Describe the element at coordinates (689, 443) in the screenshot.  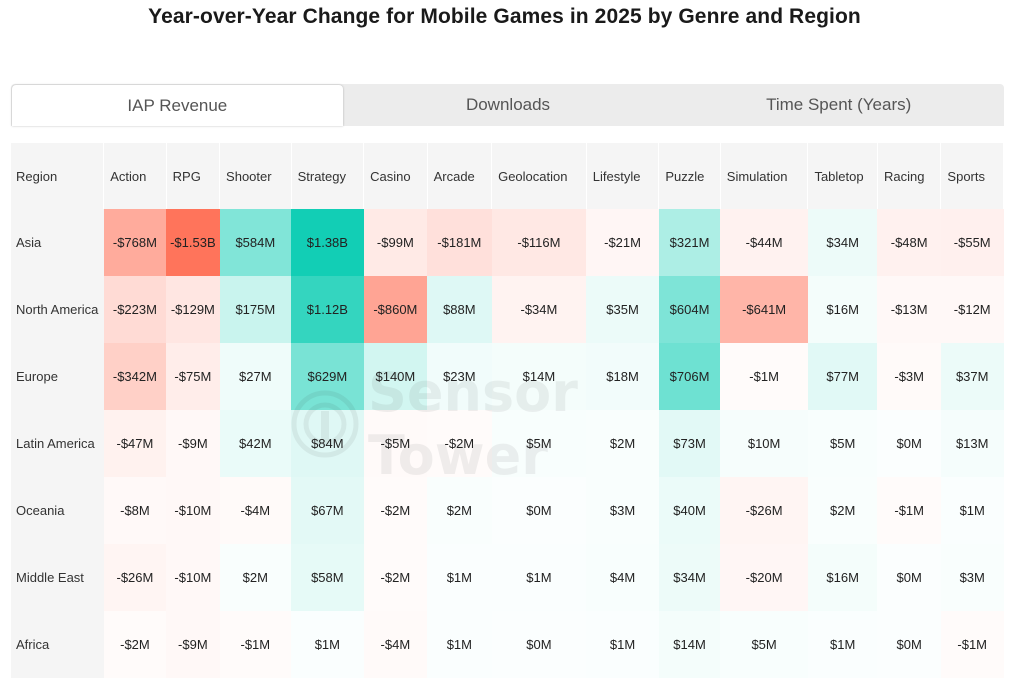
I see `heatmap-cell: $73M` at that location.